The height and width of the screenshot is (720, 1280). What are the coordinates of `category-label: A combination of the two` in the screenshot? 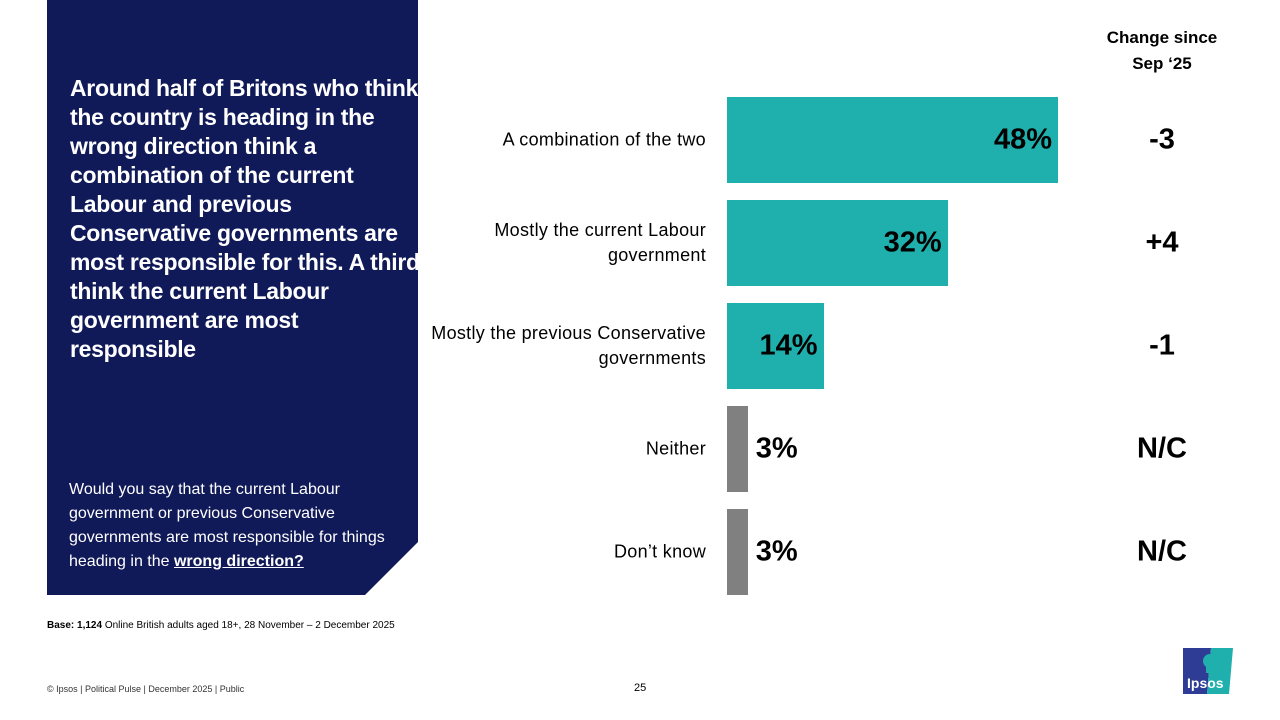 It's located at (604, 139).